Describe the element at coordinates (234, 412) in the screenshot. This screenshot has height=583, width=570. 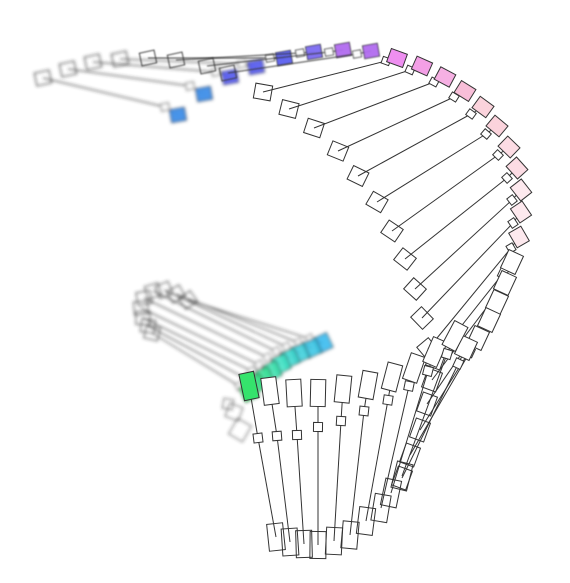
I see `ghost-block` at that location.